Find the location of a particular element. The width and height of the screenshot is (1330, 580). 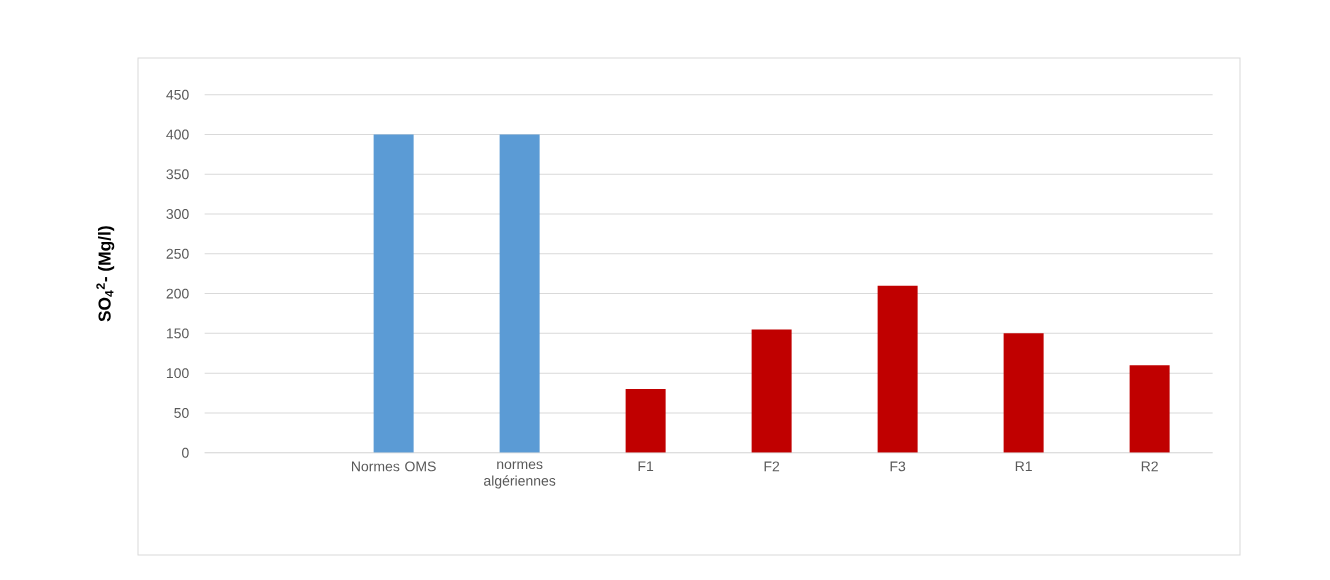

x-tick-label: F3 is located at coordinates (898, 466).